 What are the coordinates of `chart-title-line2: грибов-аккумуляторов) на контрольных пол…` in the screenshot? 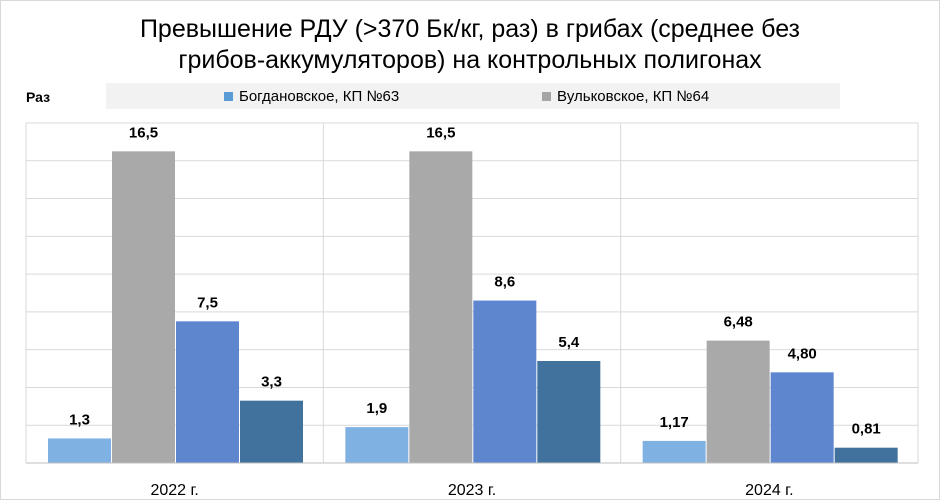 It's located at (470, 60).